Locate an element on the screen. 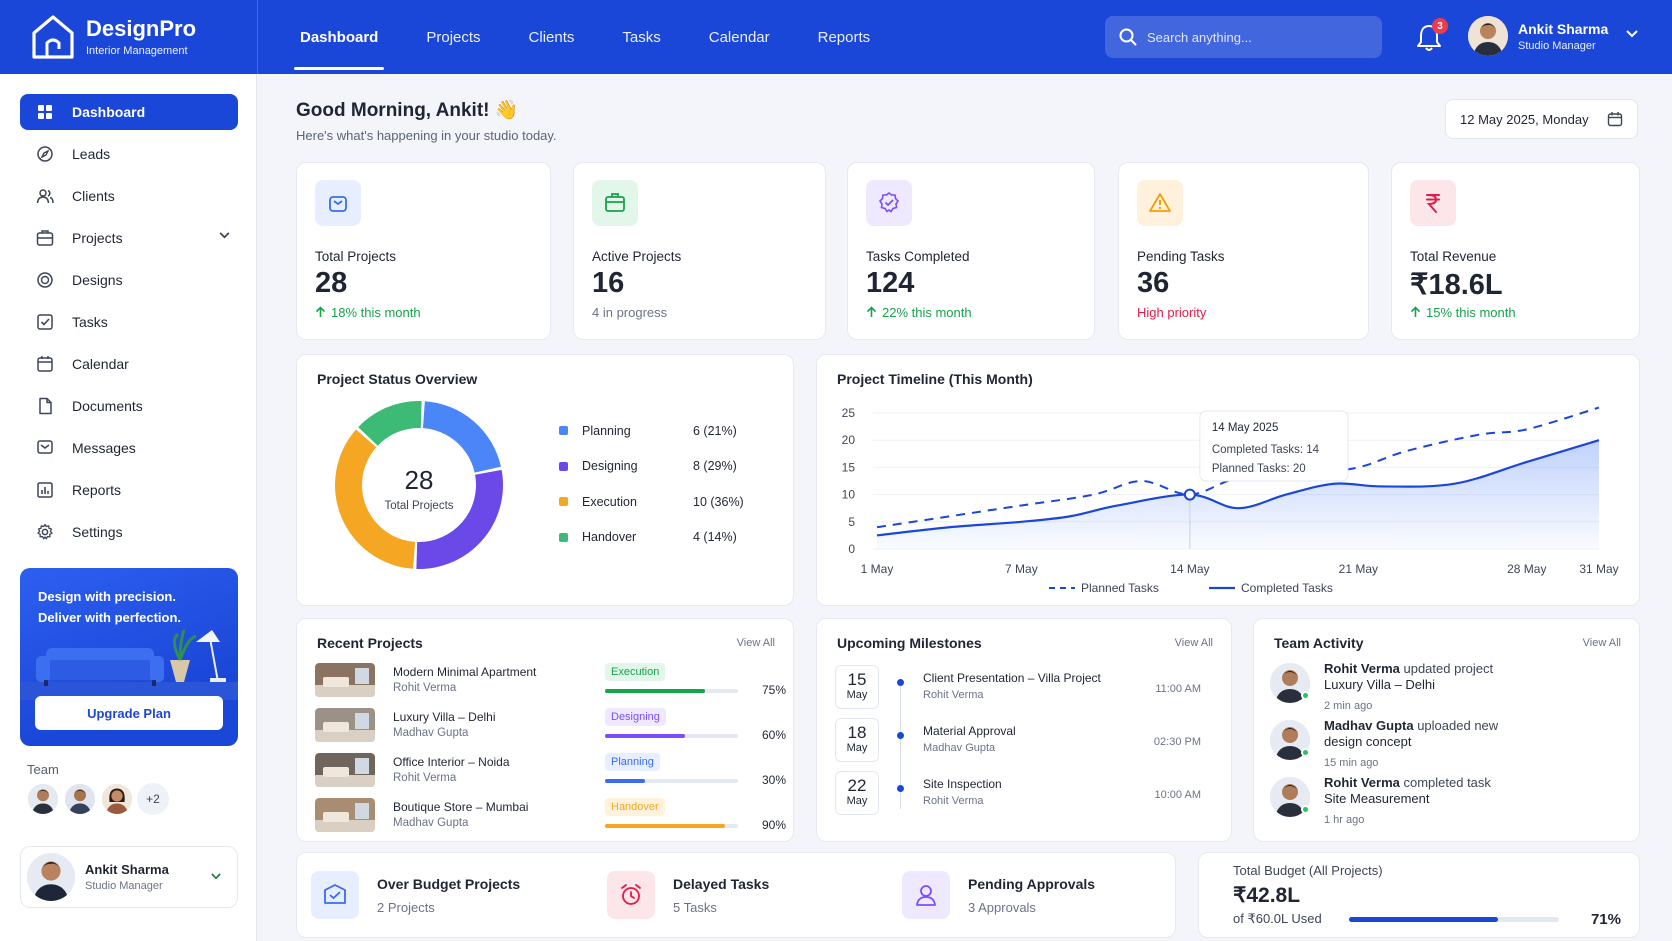 The width and height of the screenshot is (1672, 941). palette-icon is located at coordinates (45, 280).